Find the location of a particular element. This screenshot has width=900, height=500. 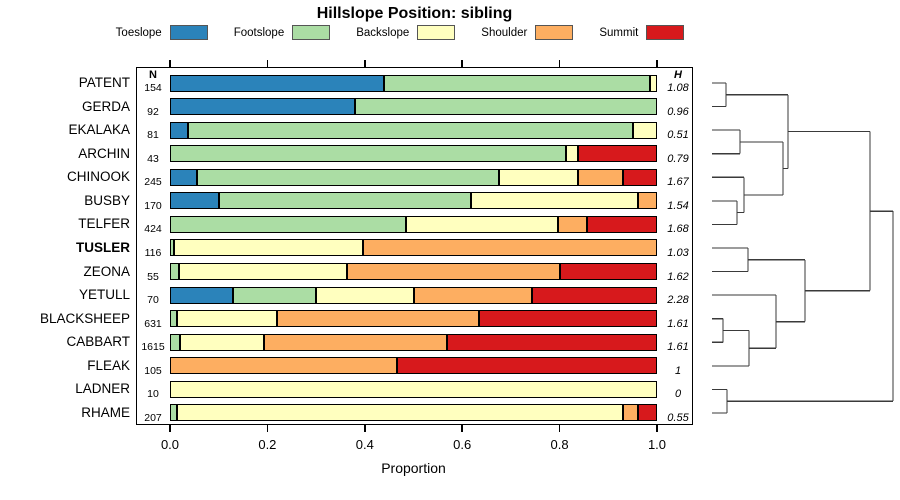

row-label-blacksheep: BLACKSHEEP is located at coordinates (84, 318).